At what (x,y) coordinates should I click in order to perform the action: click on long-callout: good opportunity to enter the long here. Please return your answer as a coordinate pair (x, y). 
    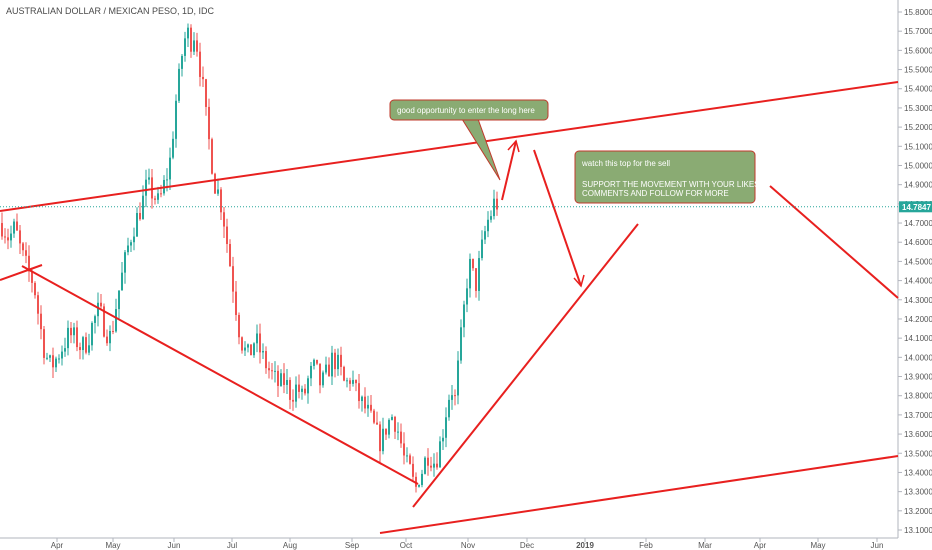
    Looking at the image, I should click on (469, 140).